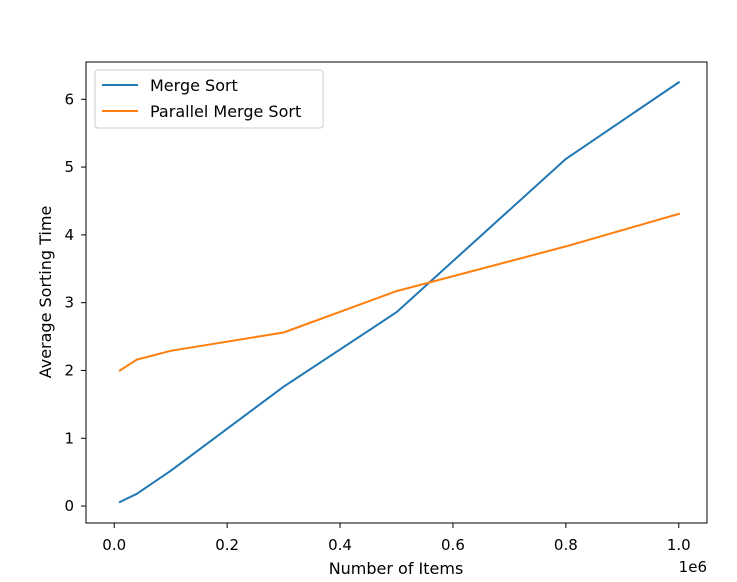 The width and height of the screenshot is (737, 582). Describe the element at coordinates (69, 438) in the screenshot. I see `y-tick-label: 1` at that location.